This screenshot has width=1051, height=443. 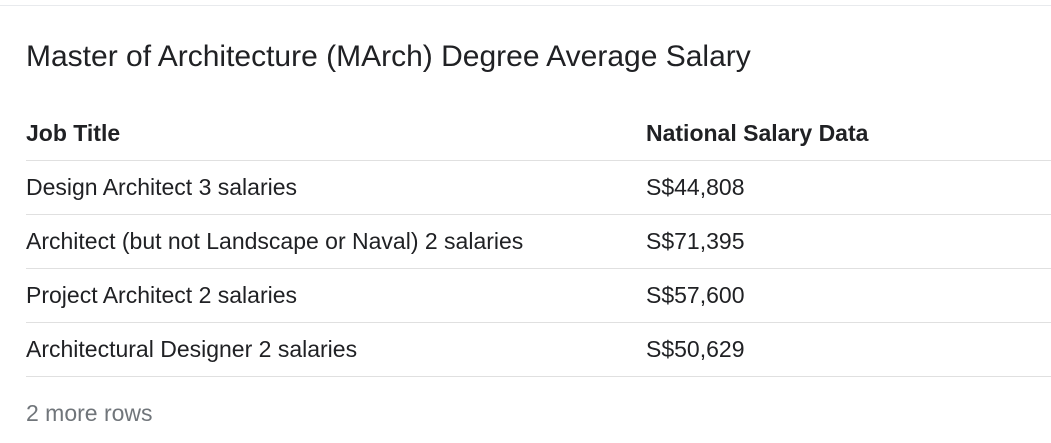 I want to click on salary-cell: S$44,808, so click(x=848, y=187).